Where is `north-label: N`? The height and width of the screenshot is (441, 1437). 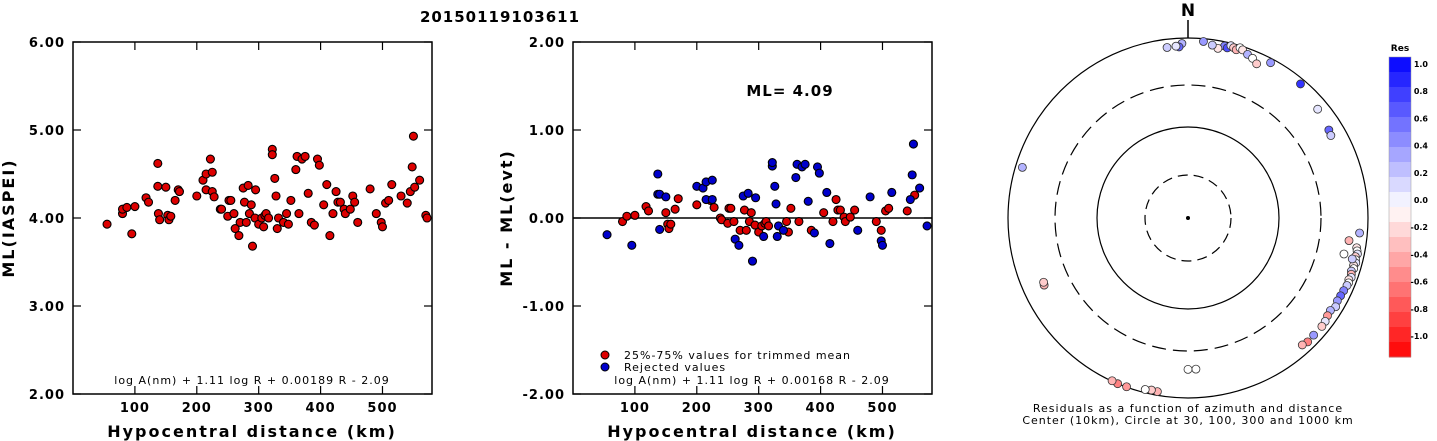
north-label: N is located at coordinates (1188, 11).